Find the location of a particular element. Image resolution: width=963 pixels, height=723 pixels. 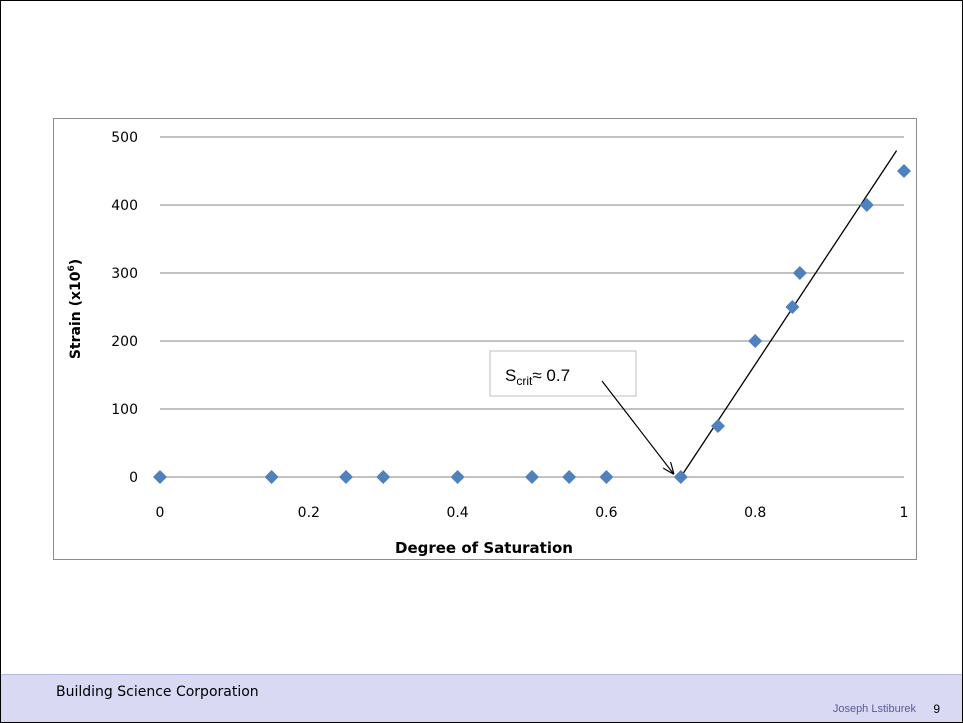

y-tick-label: 100 is located at coordinates (124, 410).